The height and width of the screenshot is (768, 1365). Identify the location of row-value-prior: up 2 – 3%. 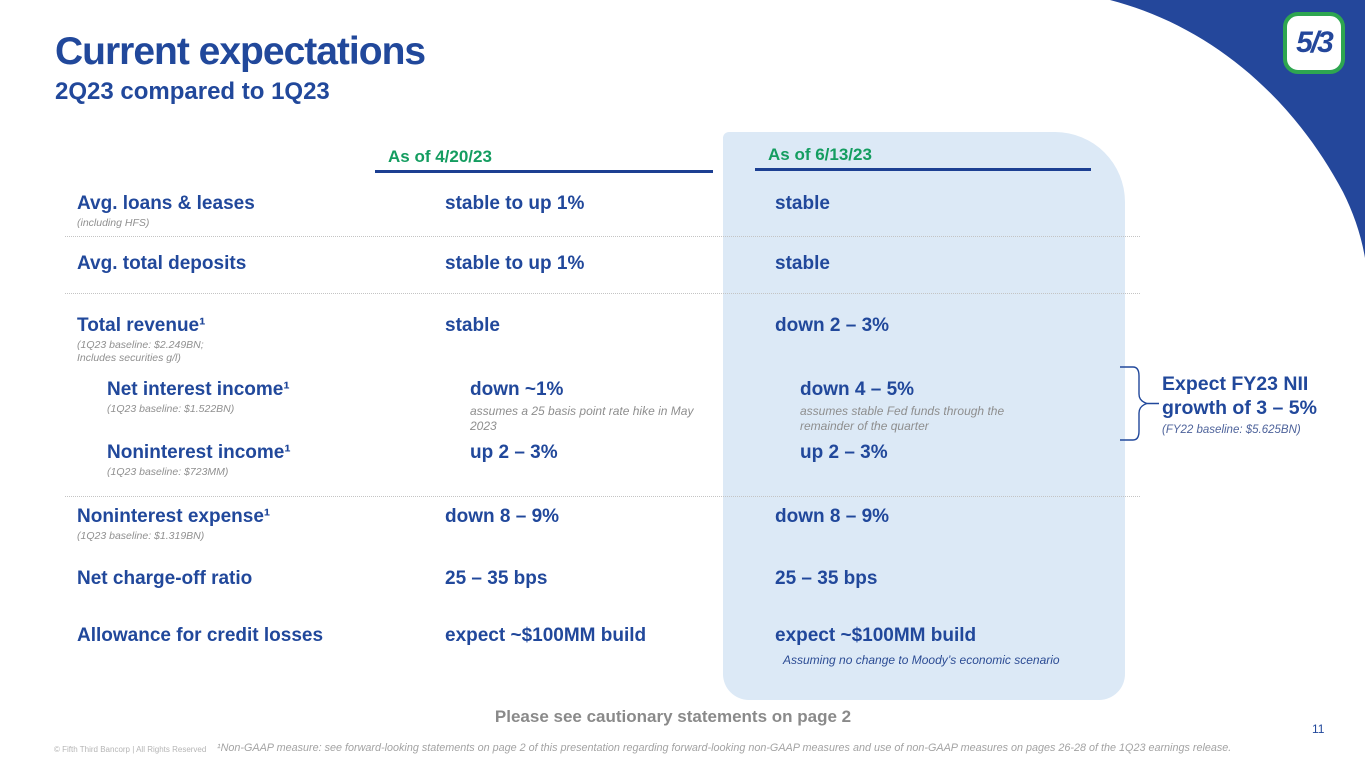
(514, 452).